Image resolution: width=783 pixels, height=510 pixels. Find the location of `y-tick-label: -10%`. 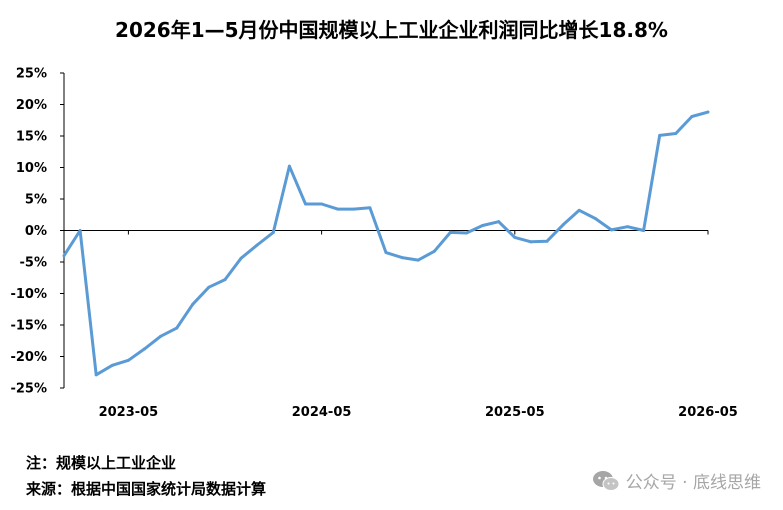

y-tick-label: -10% is located at coordinates (28, 294).